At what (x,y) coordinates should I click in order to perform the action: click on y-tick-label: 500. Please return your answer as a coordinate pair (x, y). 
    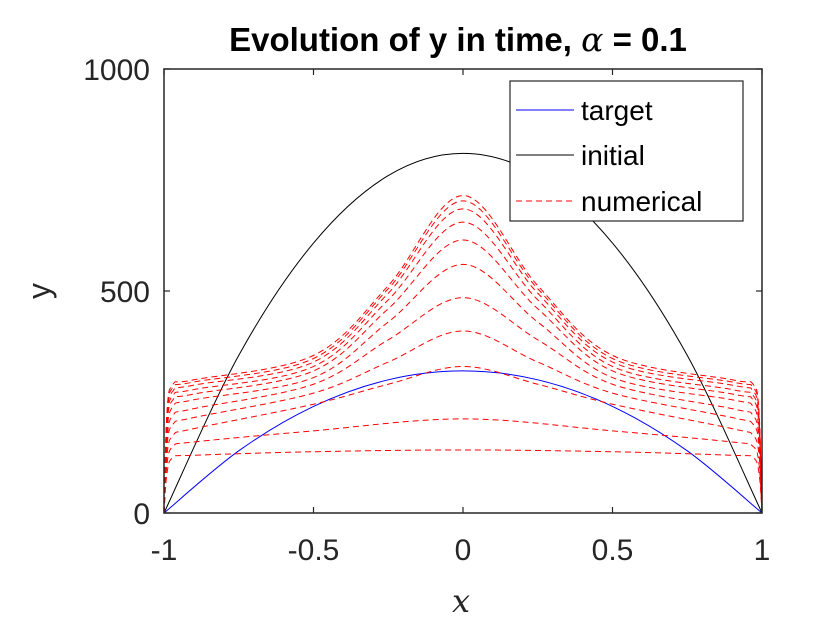
    Looking at the image, I should click on (125, 292).